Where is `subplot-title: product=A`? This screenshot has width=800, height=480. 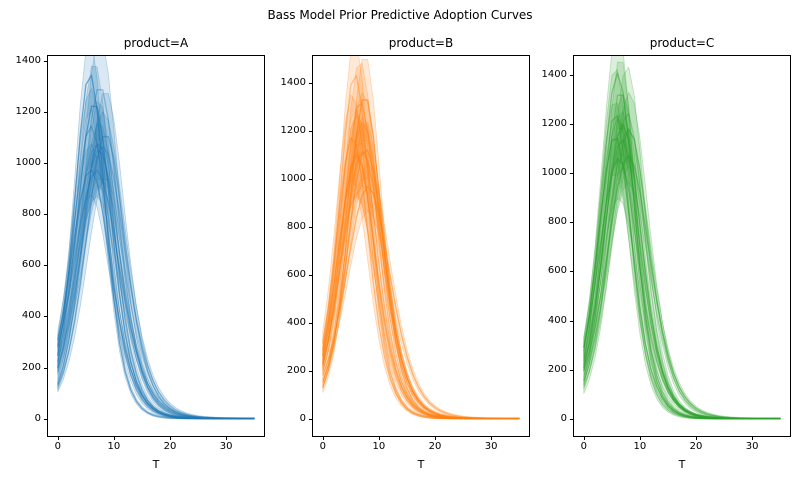 subplot-title: product=A is located at coordinates (156, 43).